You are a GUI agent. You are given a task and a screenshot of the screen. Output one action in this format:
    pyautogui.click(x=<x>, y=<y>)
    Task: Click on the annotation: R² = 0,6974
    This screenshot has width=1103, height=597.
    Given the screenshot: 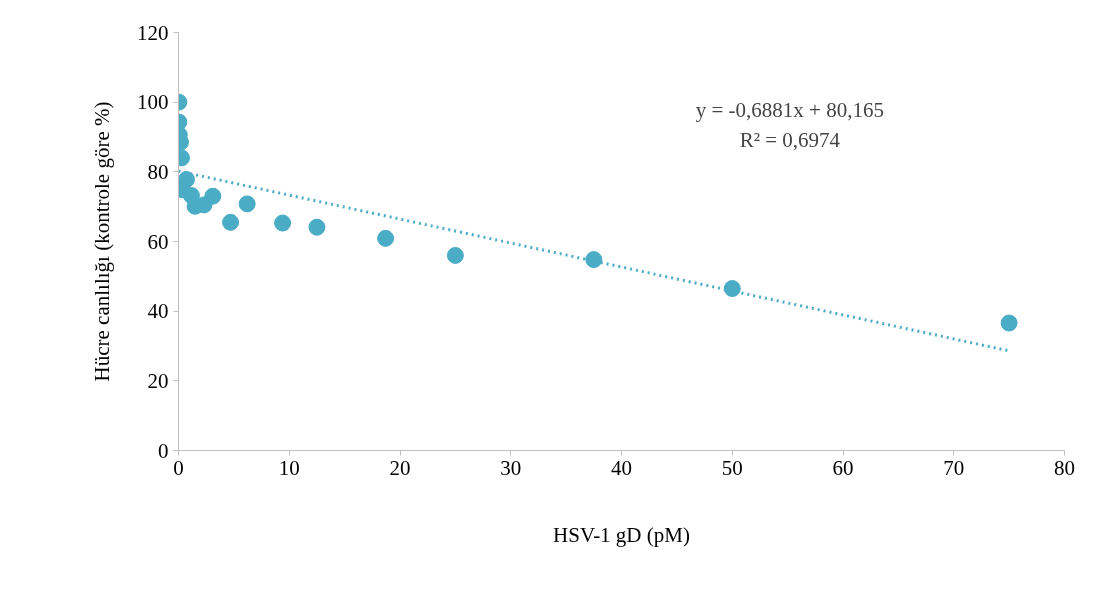 What is the action you would take?
    pyautogui.click(x=790, y=140)
    